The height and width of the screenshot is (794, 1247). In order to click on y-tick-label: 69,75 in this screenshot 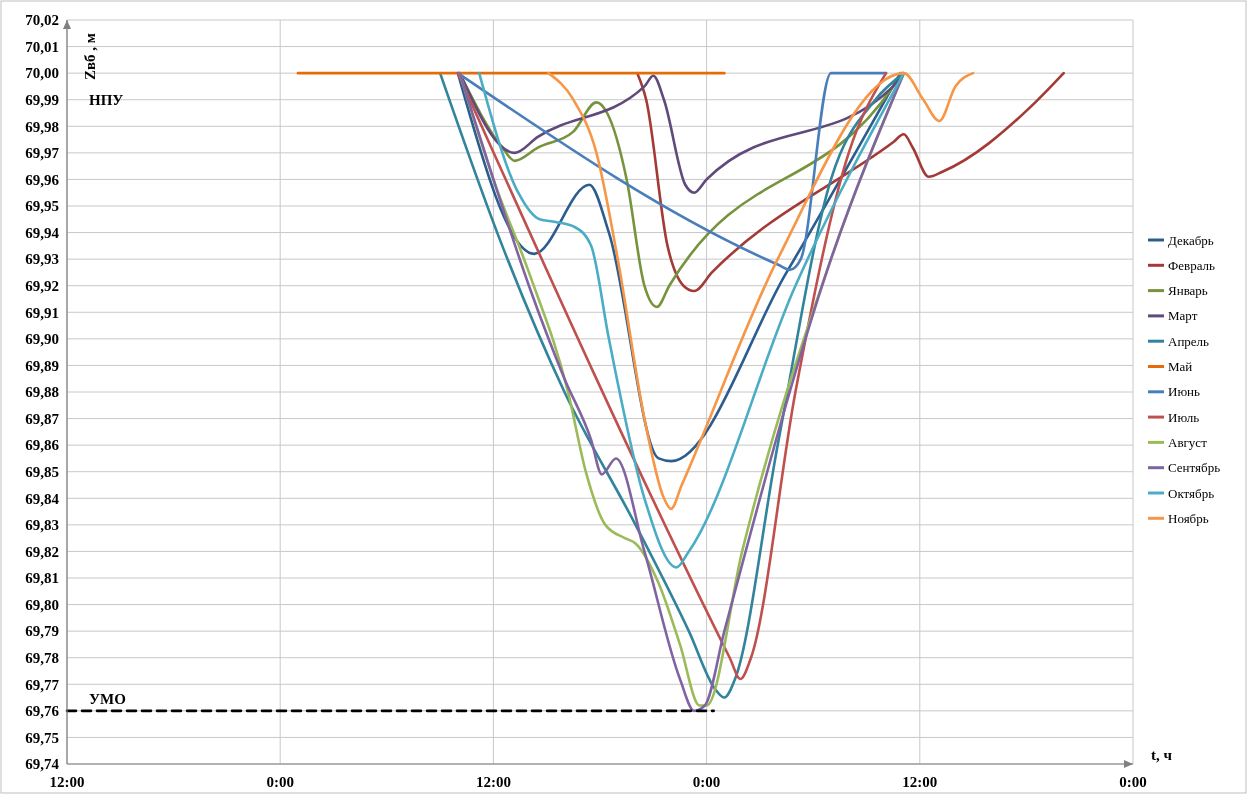, I will do `click(42, 737)`.